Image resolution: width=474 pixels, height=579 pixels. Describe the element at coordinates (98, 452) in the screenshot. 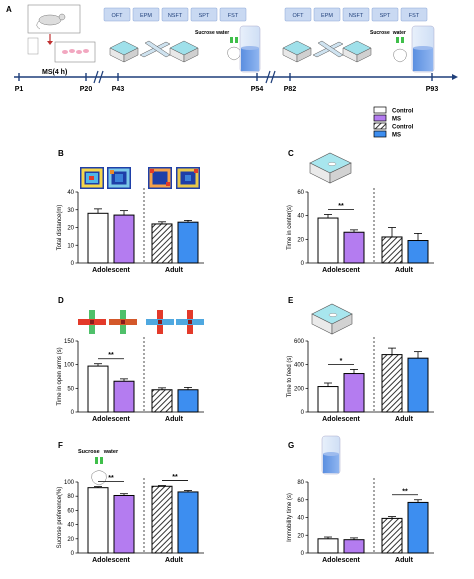

I see `sucrose-water-label-f: Sucrose water` at that location.